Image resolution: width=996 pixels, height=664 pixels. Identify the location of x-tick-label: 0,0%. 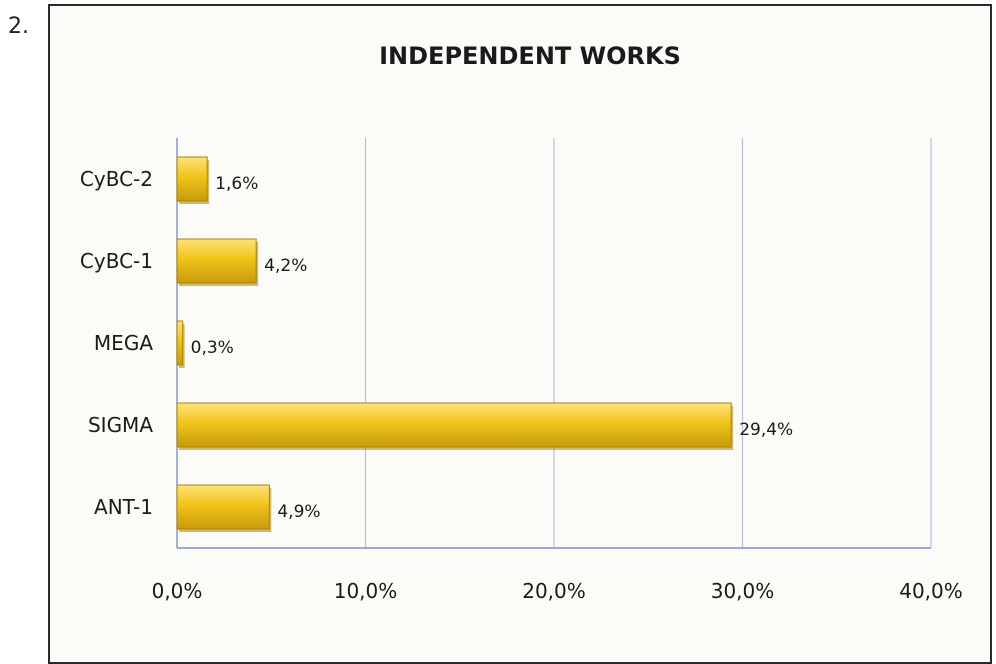
(177, 591).